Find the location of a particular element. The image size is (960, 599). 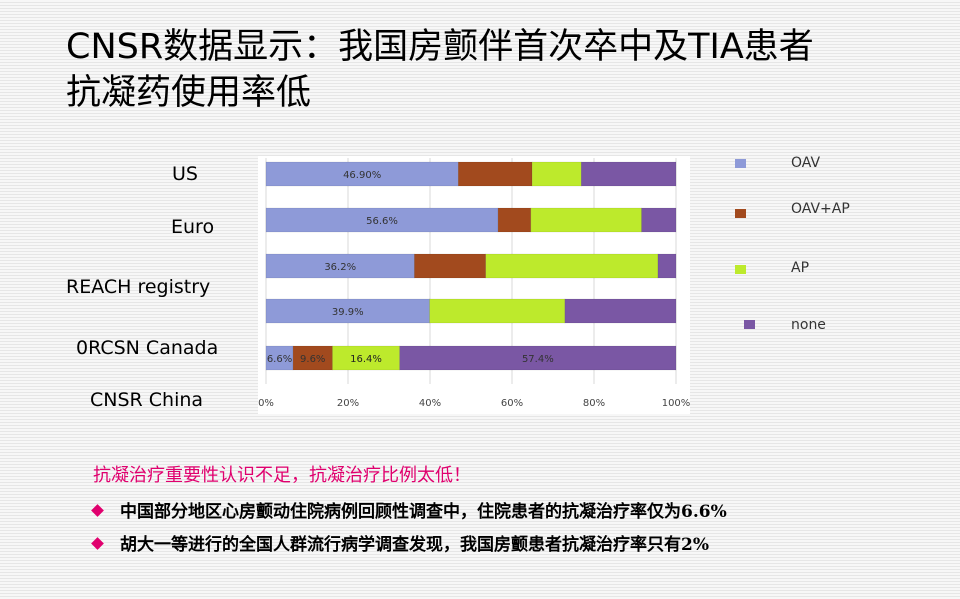

category-label-canada: 0RCSN Canada is located at coordinates (147, 348).